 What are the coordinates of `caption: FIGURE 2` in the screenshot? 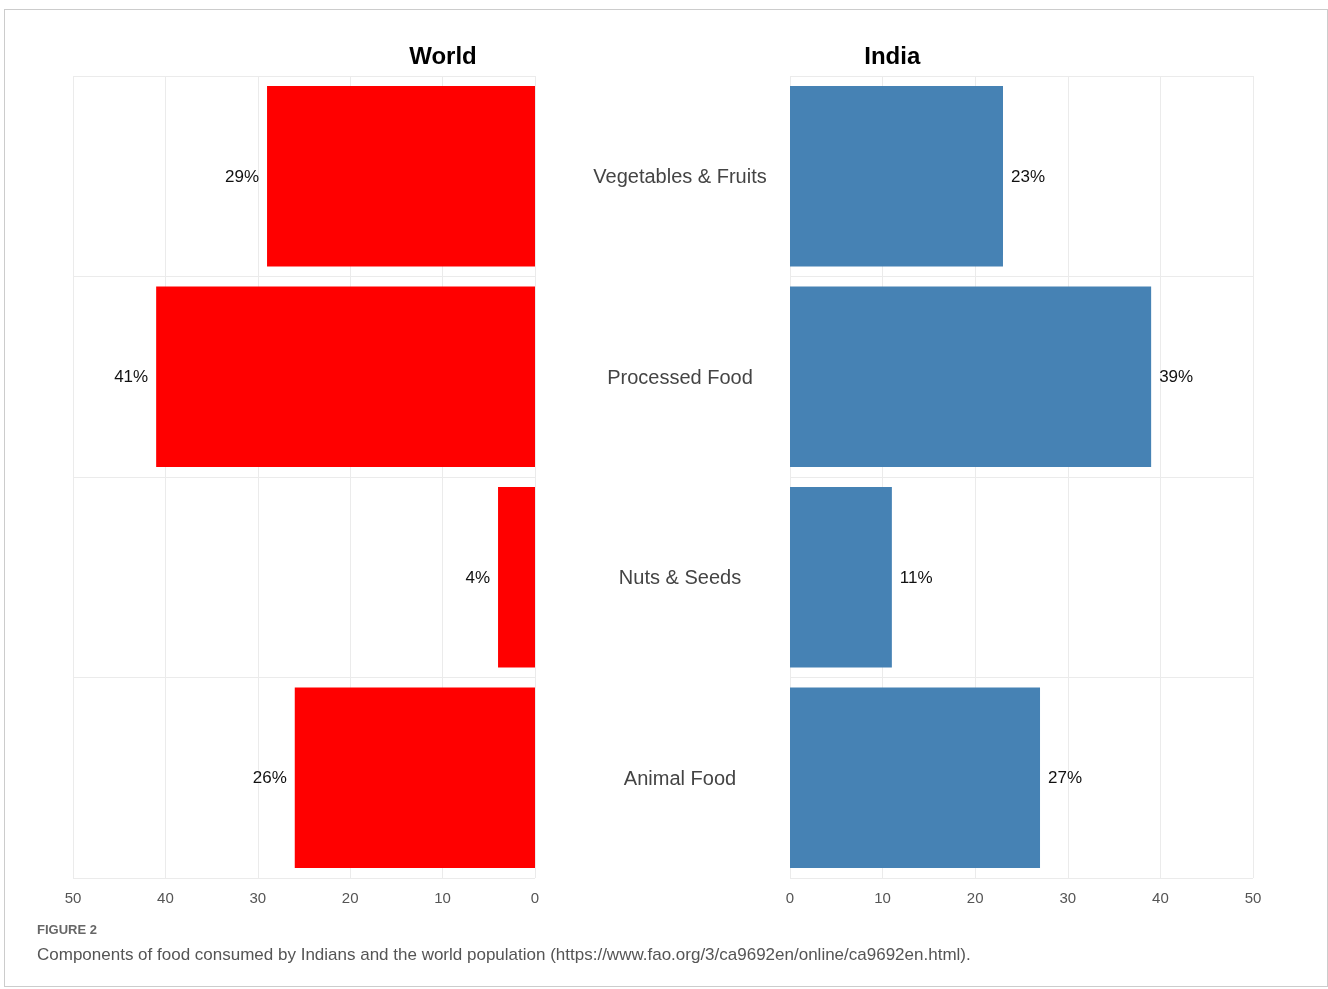 It's located at (67, 929).